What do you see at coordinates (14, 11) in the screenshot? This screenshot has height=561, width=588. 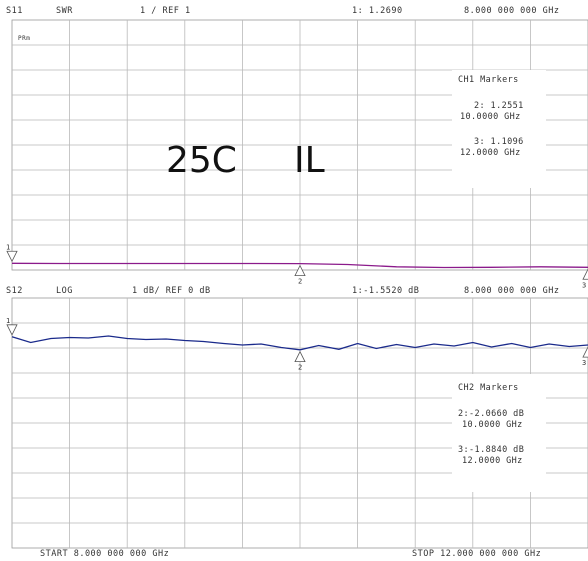 I see `ch1-param: S11` at bounding box center [14, 11].